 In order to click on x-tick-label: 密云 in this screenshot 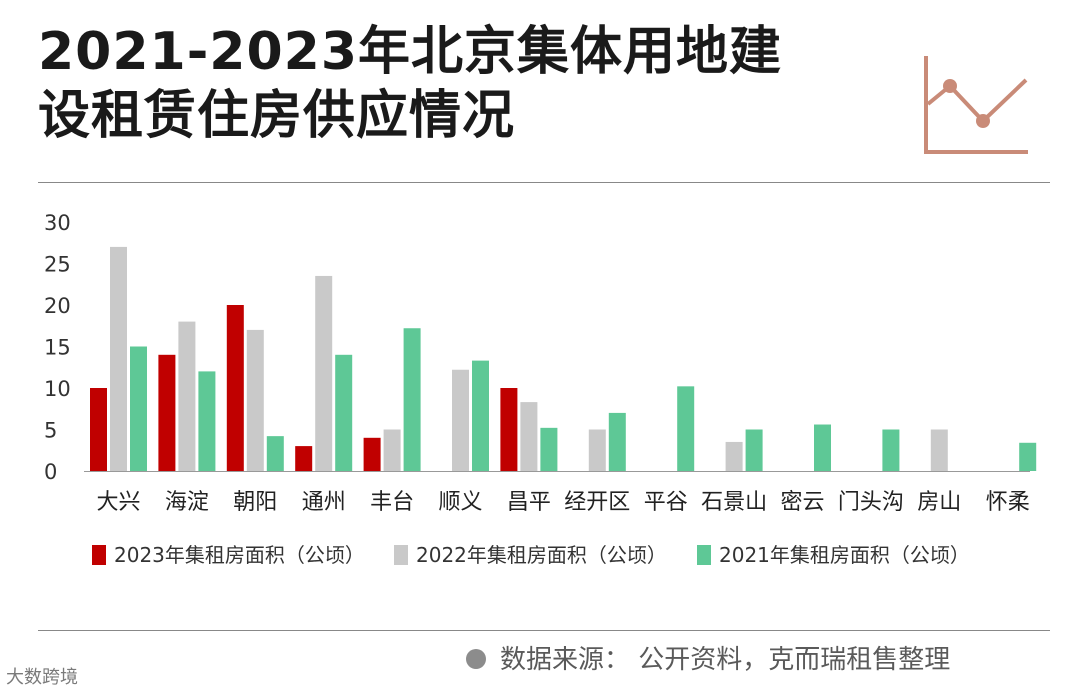, I will do `click(802, 502)`.